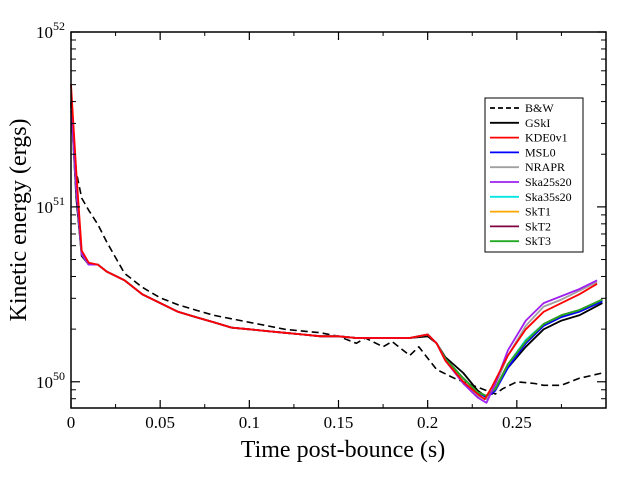 The height and width of the screenshot is (485, 627). I want to click on x-tick-label: 0.05, so click(160, 422).